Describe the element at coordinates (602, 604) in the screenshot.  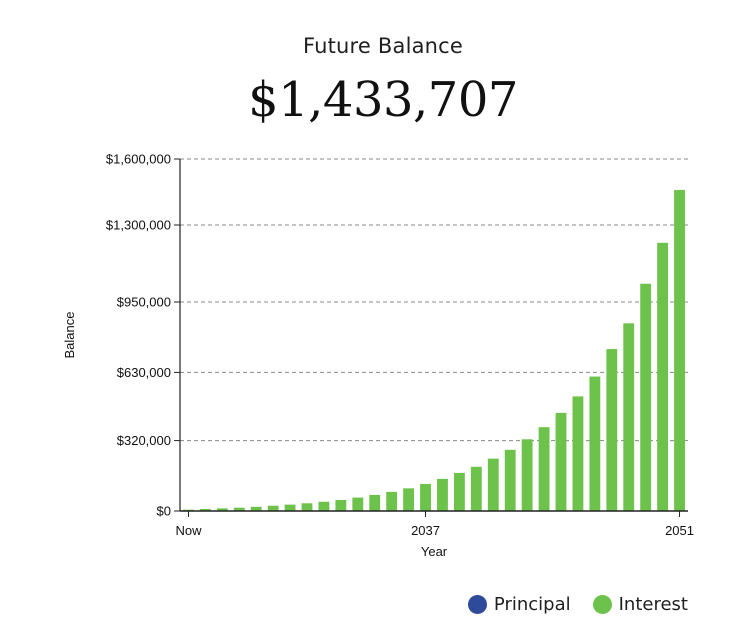
I see `interest-swatch-icon` at that location.